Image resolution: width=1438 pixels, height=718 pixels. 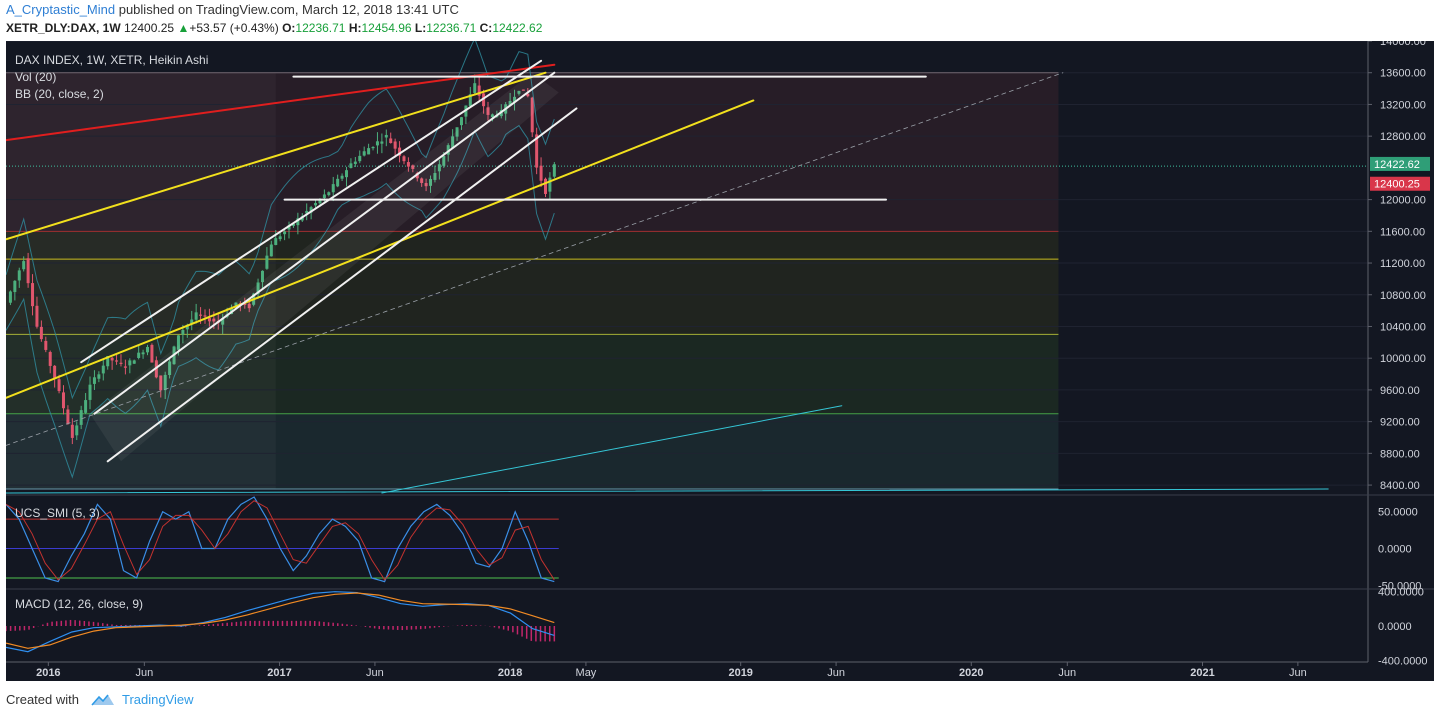 What do you see at coordinates (183, 28) in the screenshot?
I see `up-arrow-icon: ▲` at bounding box center [183, 28].